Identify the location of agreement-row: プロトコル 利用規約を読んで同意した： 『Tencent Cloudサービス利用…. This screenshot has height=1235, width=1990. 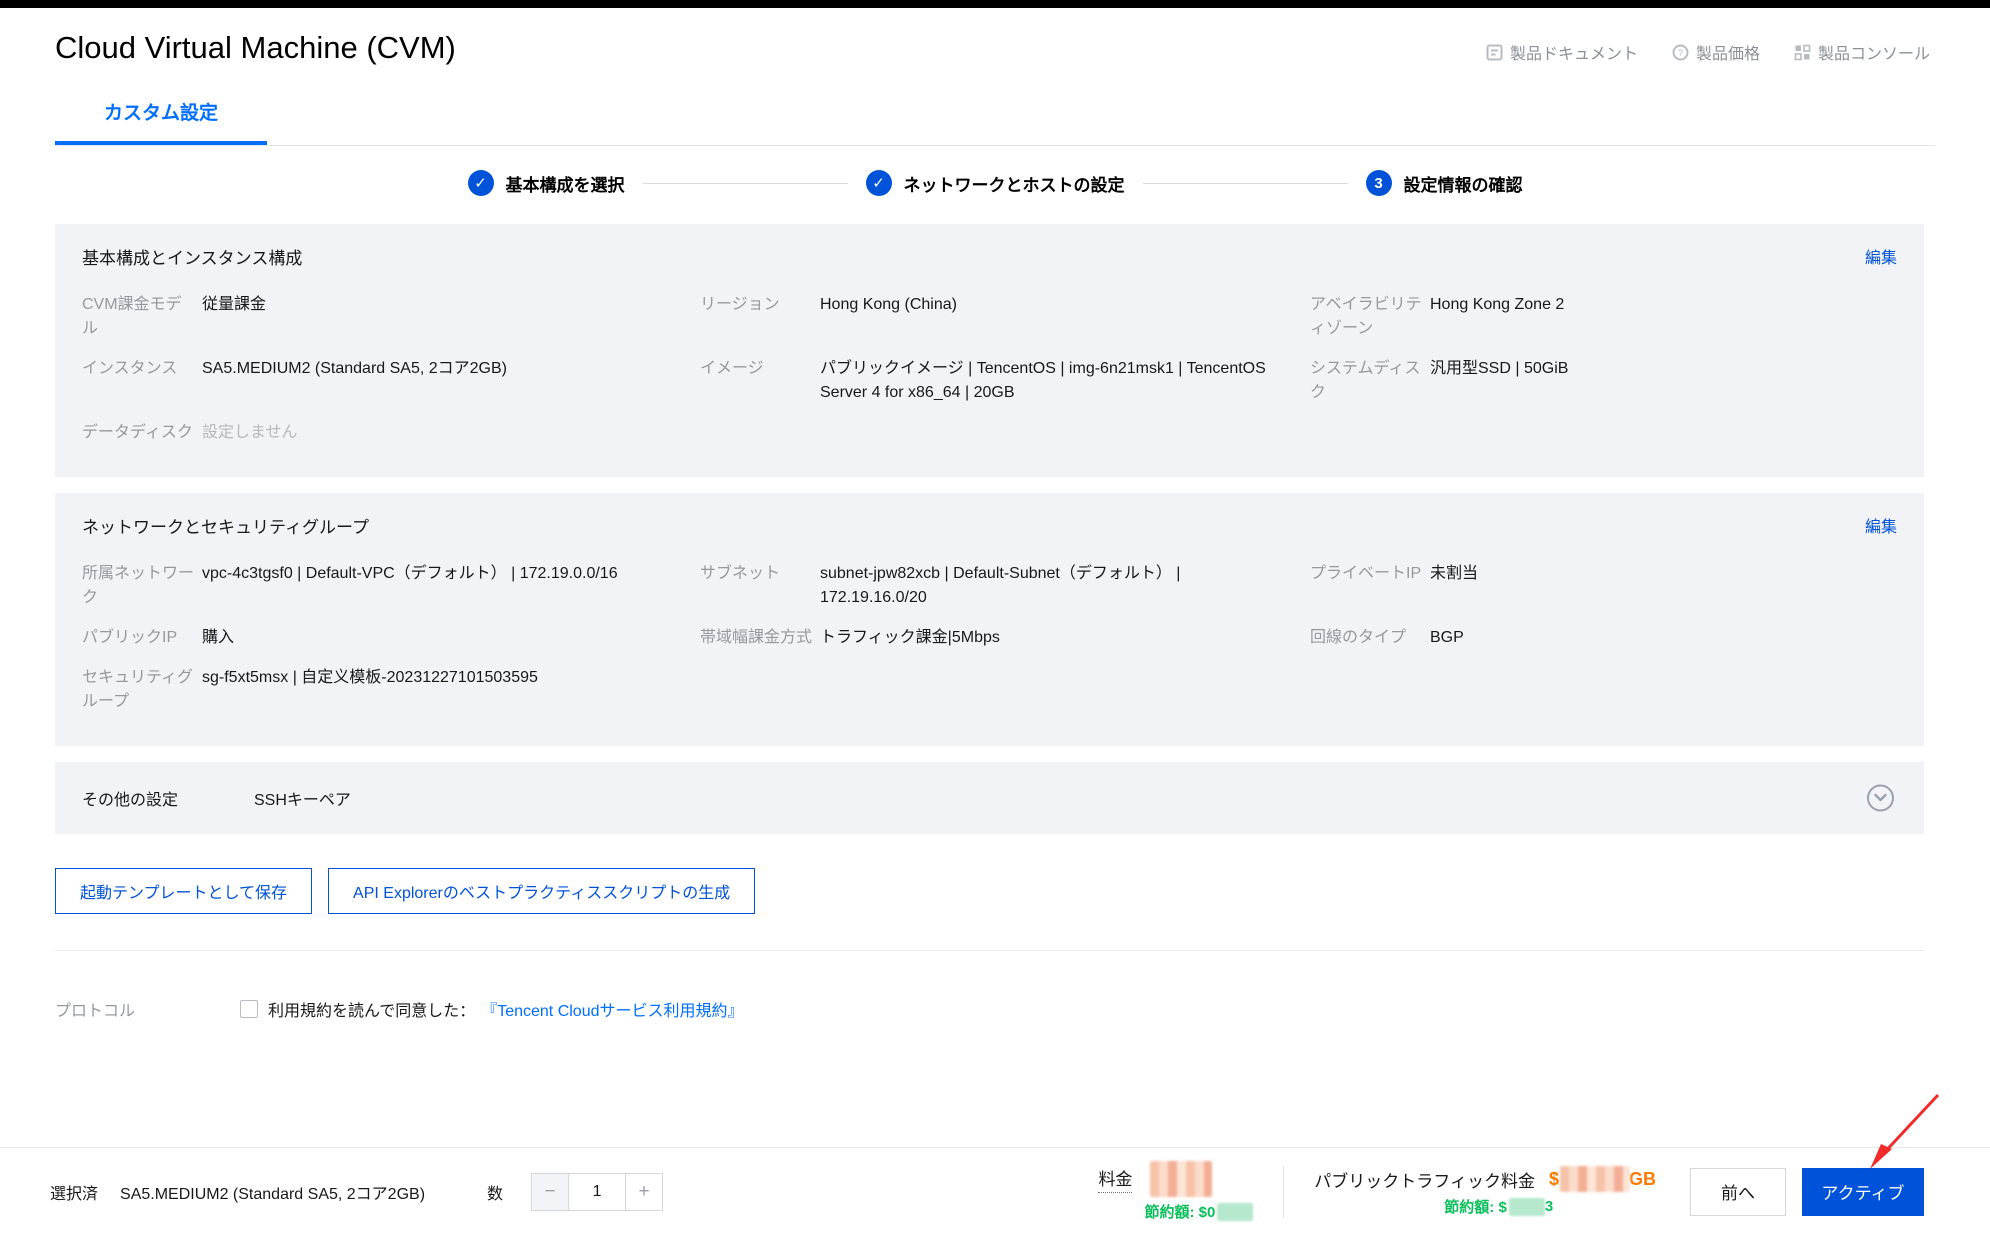
(989, 1009).